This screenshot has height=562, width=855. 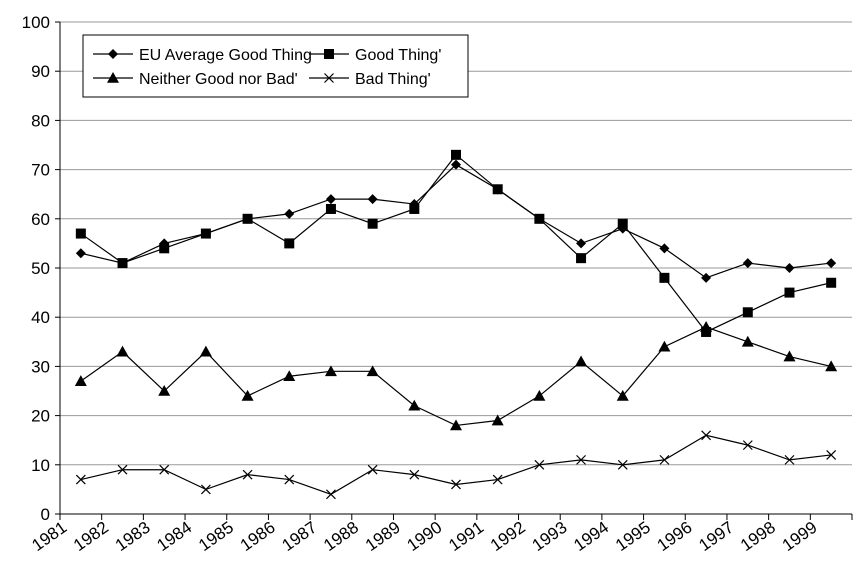 I want to click on x-tick-label: 1990, so click(x=425, y=536).